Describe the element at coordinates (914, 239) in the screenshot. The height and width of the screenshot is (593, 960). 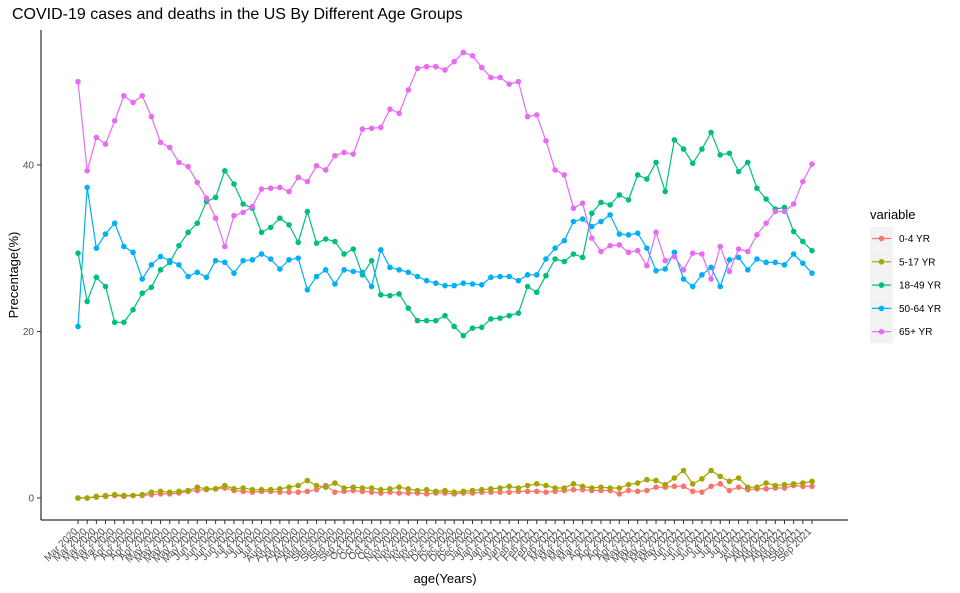
I see `legend-label: 0-4 YR` at that location.